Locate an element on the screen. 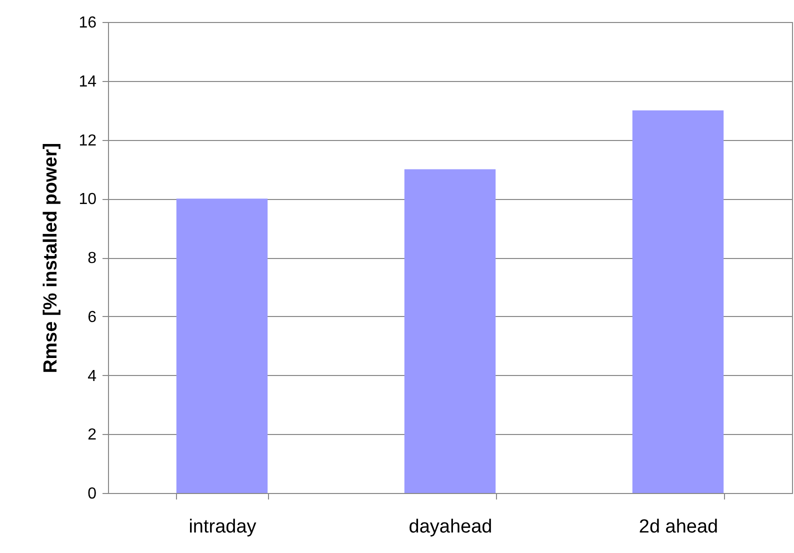 The image size is (794, 553). y-tick-label: 16 is located at coordinates (87, 23).